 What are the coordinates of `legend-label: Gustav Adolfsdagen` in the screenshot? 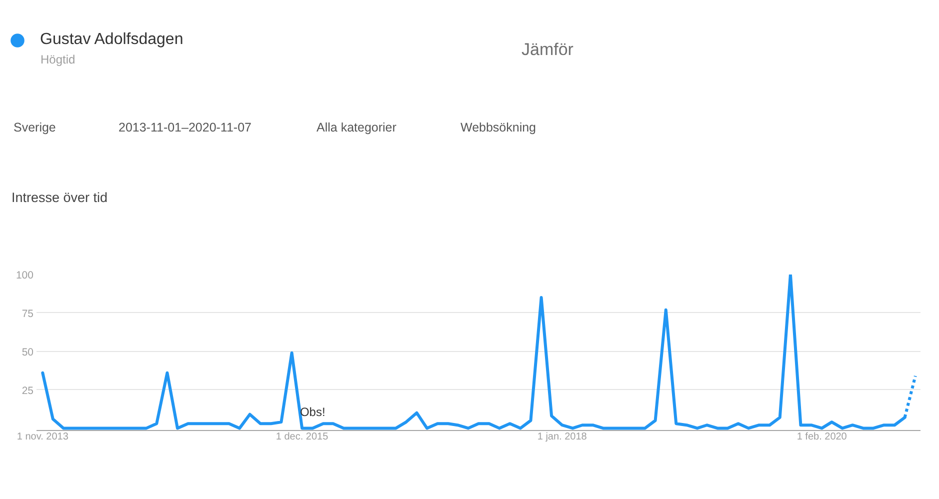 It's located at (112, 39).